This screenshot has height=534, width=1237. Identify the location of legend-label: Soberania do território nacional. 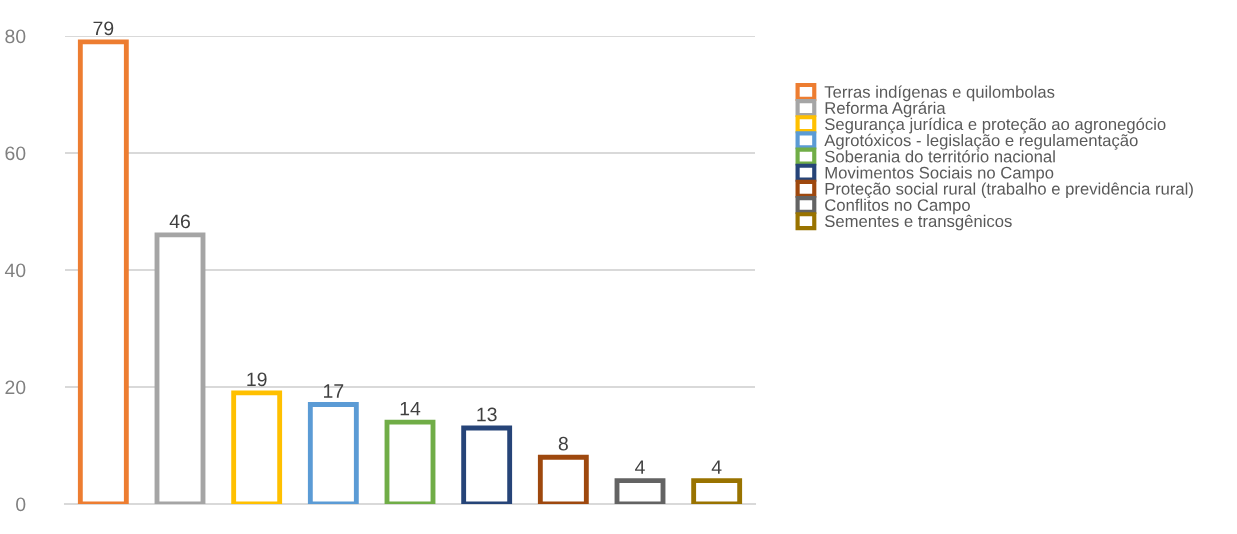
(940, 156).